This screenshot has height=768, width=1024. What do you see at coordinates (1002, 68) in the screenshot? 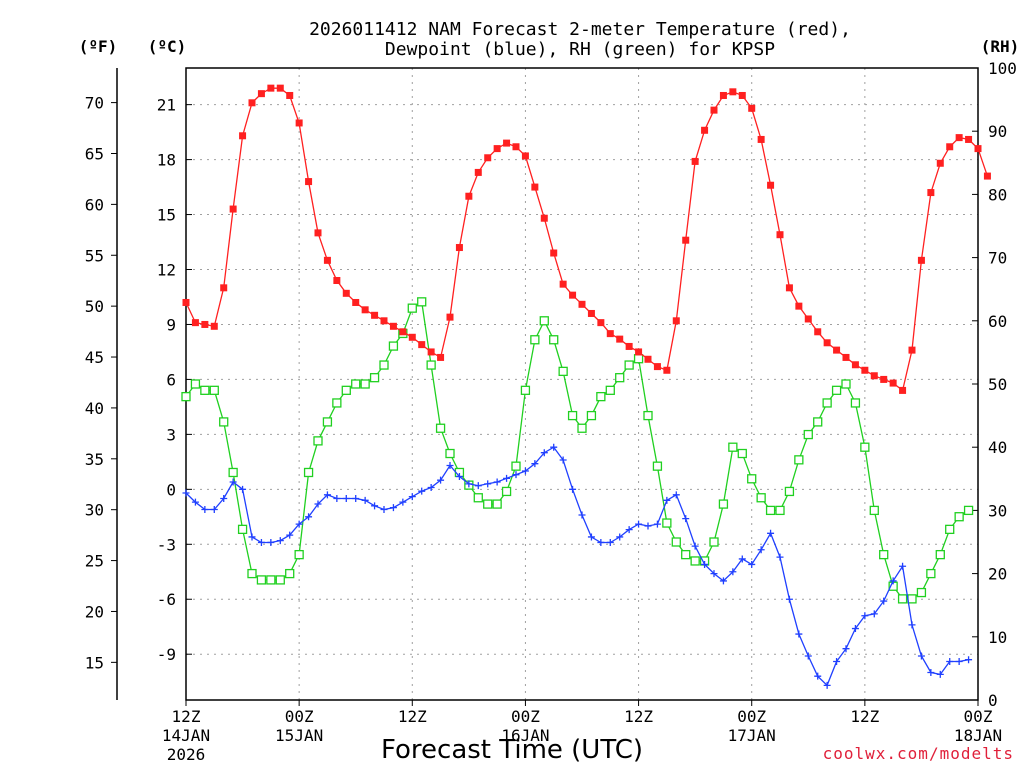
I see `rh-tick-label: 100` at bounding box center [1002, 68].